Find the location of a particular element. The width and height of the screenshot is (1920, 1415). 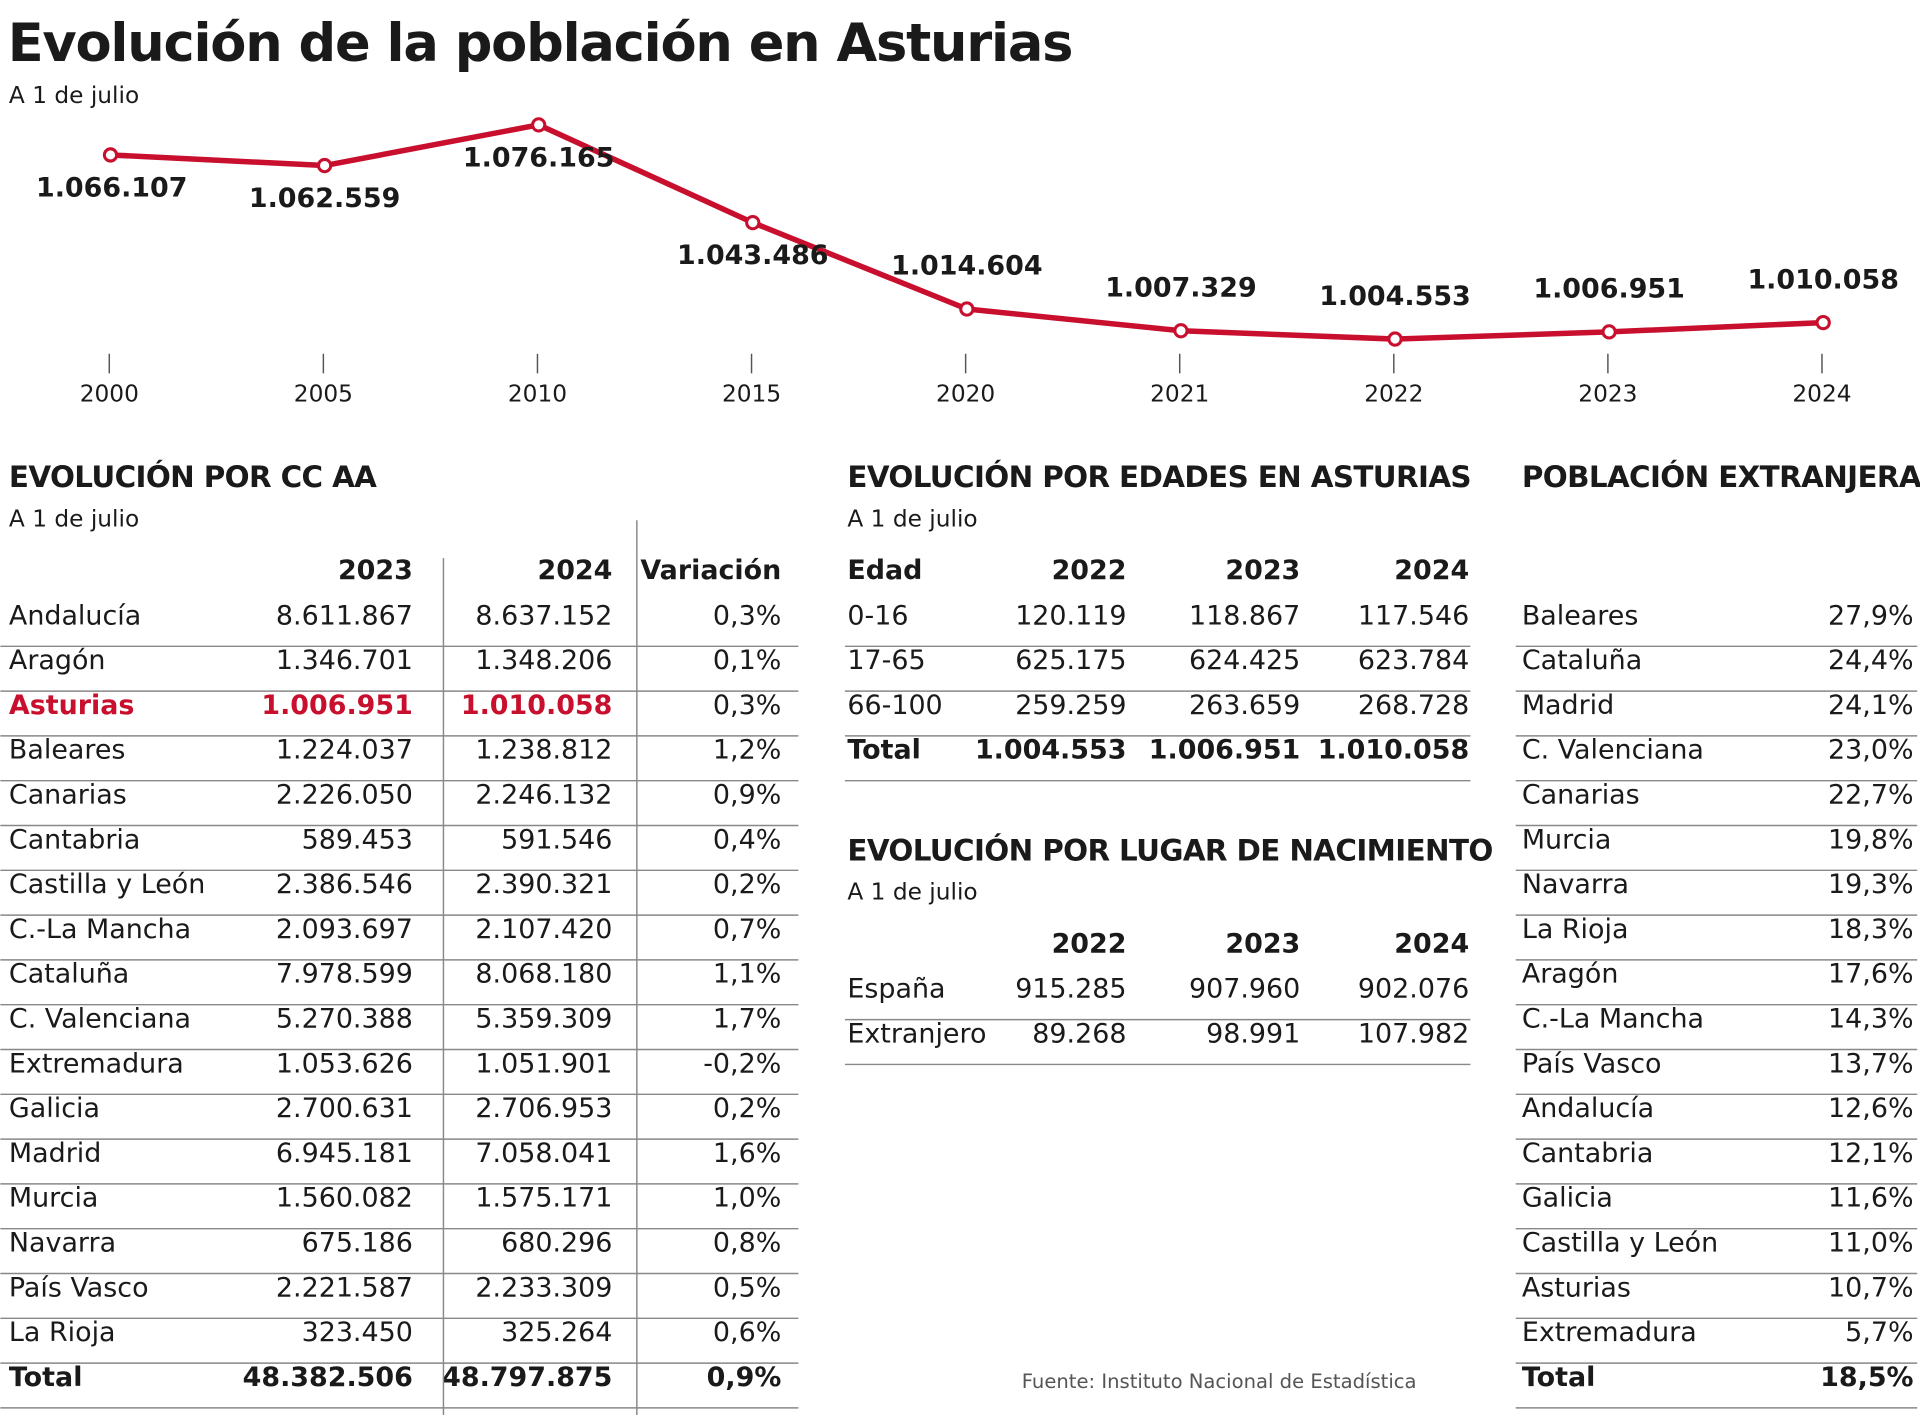

table-cell: 623.784 is located at coordinates (1413, 660).